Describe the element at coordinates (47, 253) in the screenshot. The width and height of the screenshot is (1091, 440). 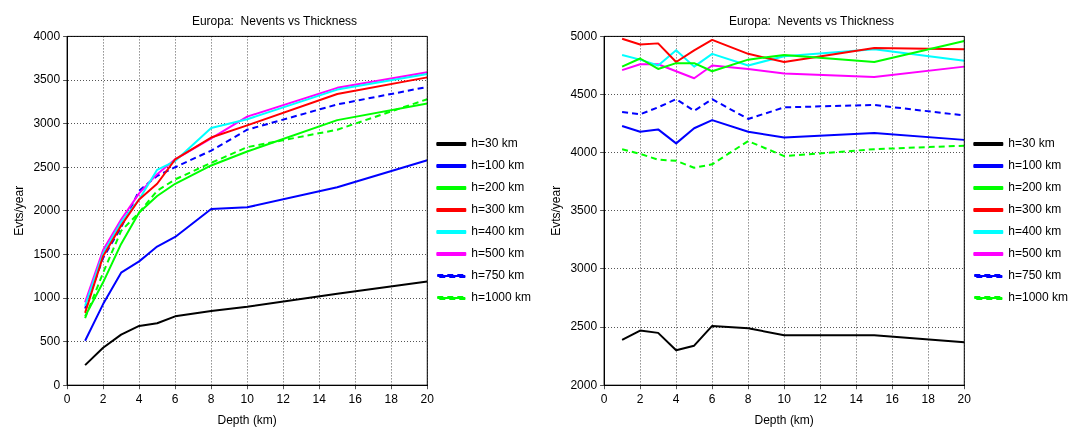
I see `y-tick-label: 1500` at that location.